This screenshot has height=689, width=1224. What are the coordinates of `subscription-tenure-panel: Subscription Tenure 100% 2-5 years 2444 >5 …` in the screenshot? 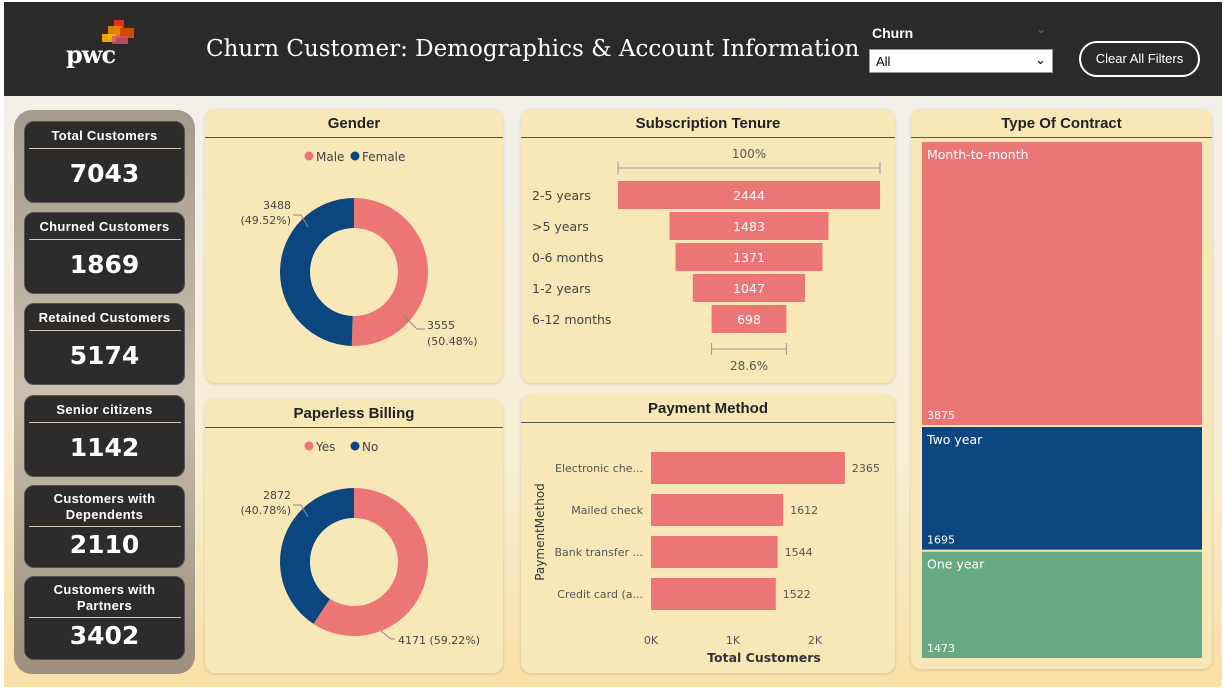 It's located at (708, 246).